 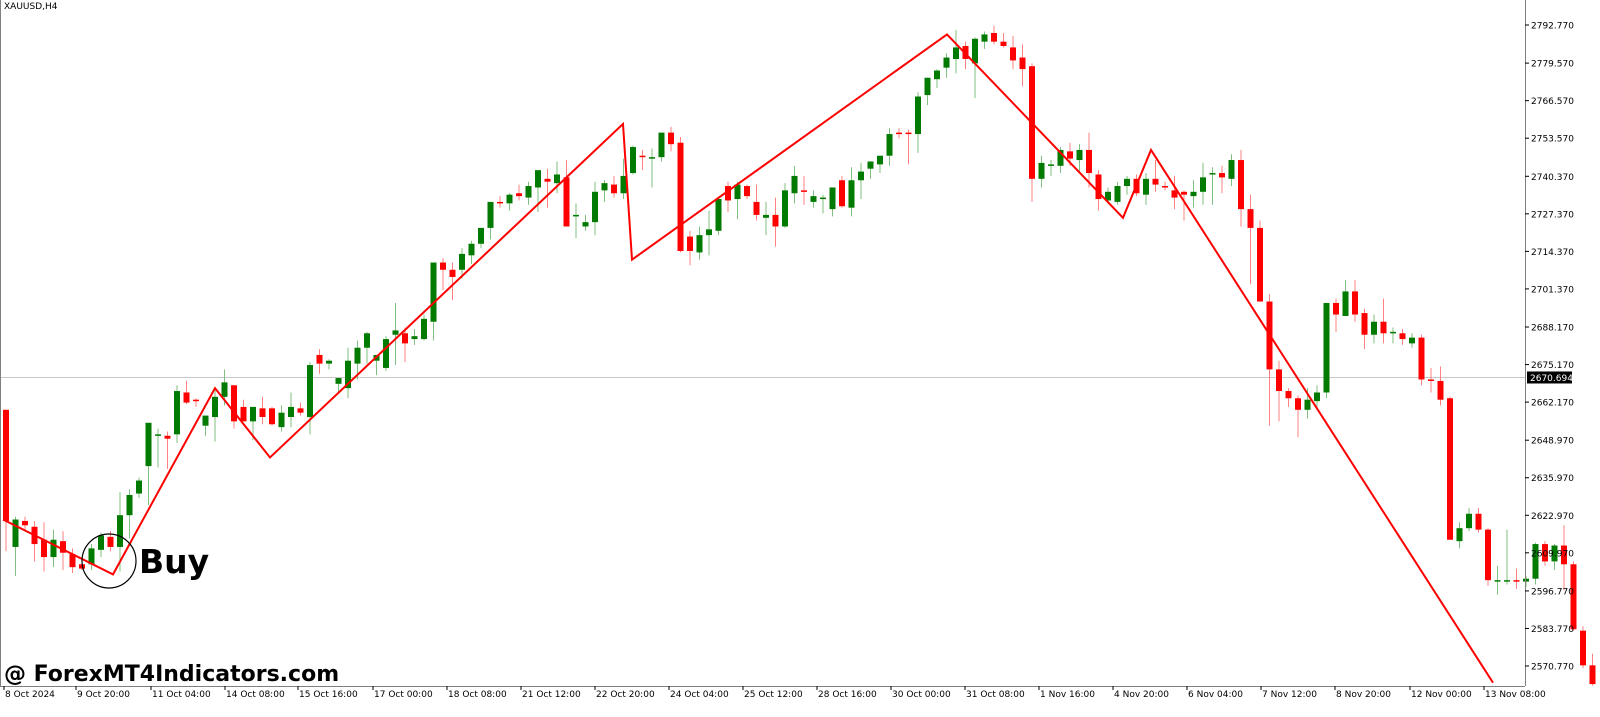 I want to click on price-tick-label: 2766.570, so click(x=1552, y=102).